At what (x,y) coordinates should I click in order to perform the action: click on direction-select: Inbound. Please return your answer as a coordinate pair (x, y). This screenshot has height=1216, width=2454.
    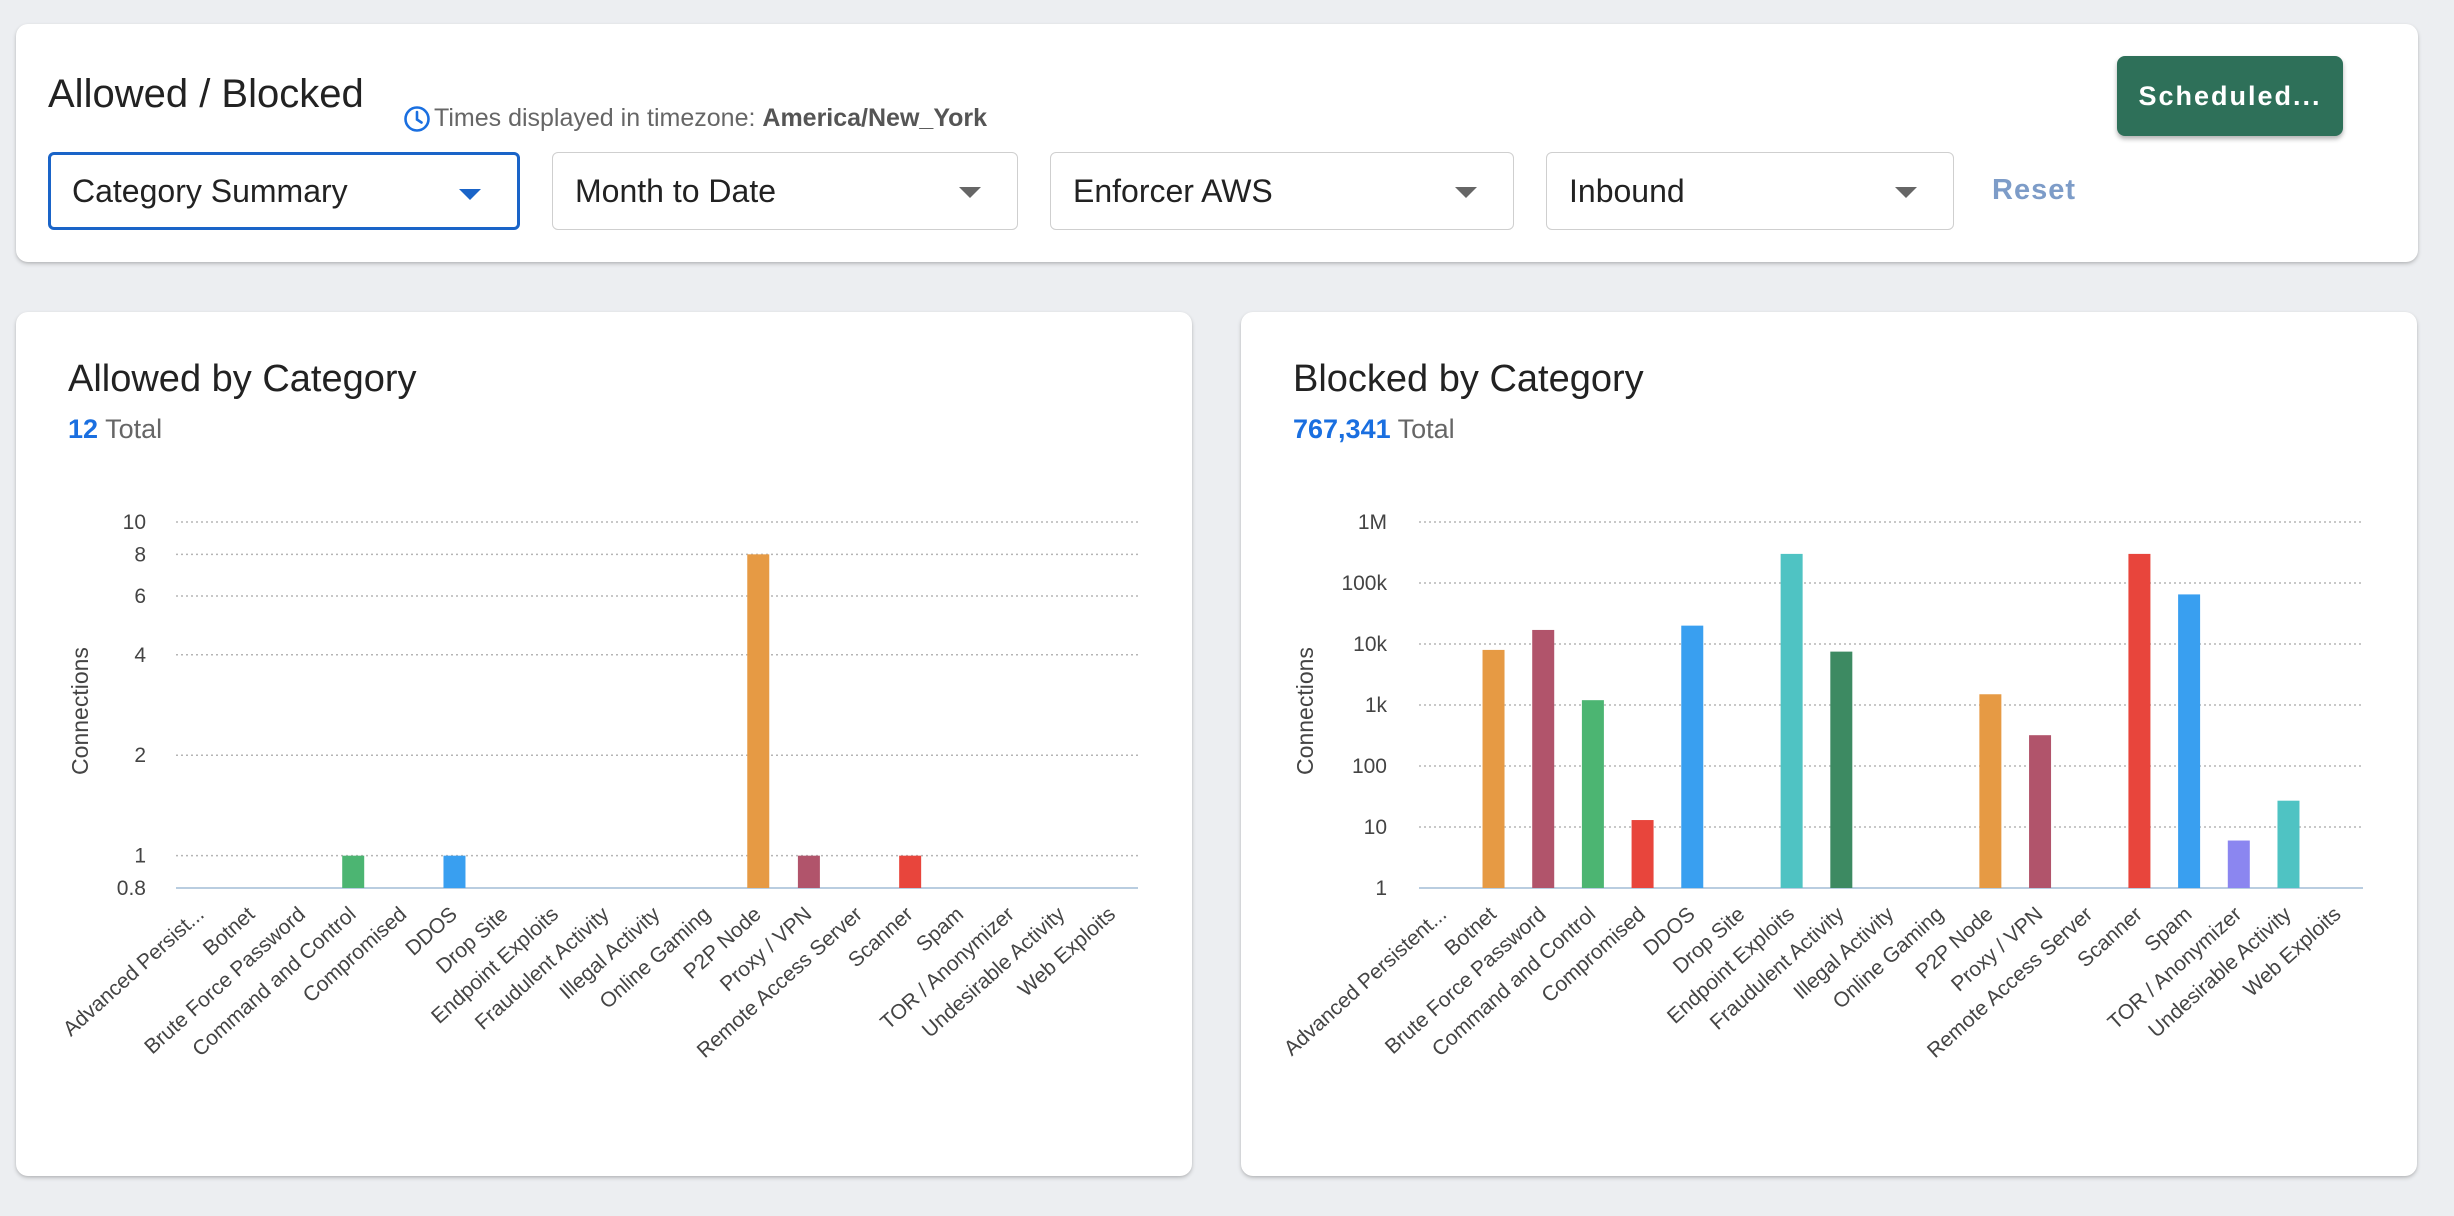
    Looking at the image, I should click on (1750, 191).